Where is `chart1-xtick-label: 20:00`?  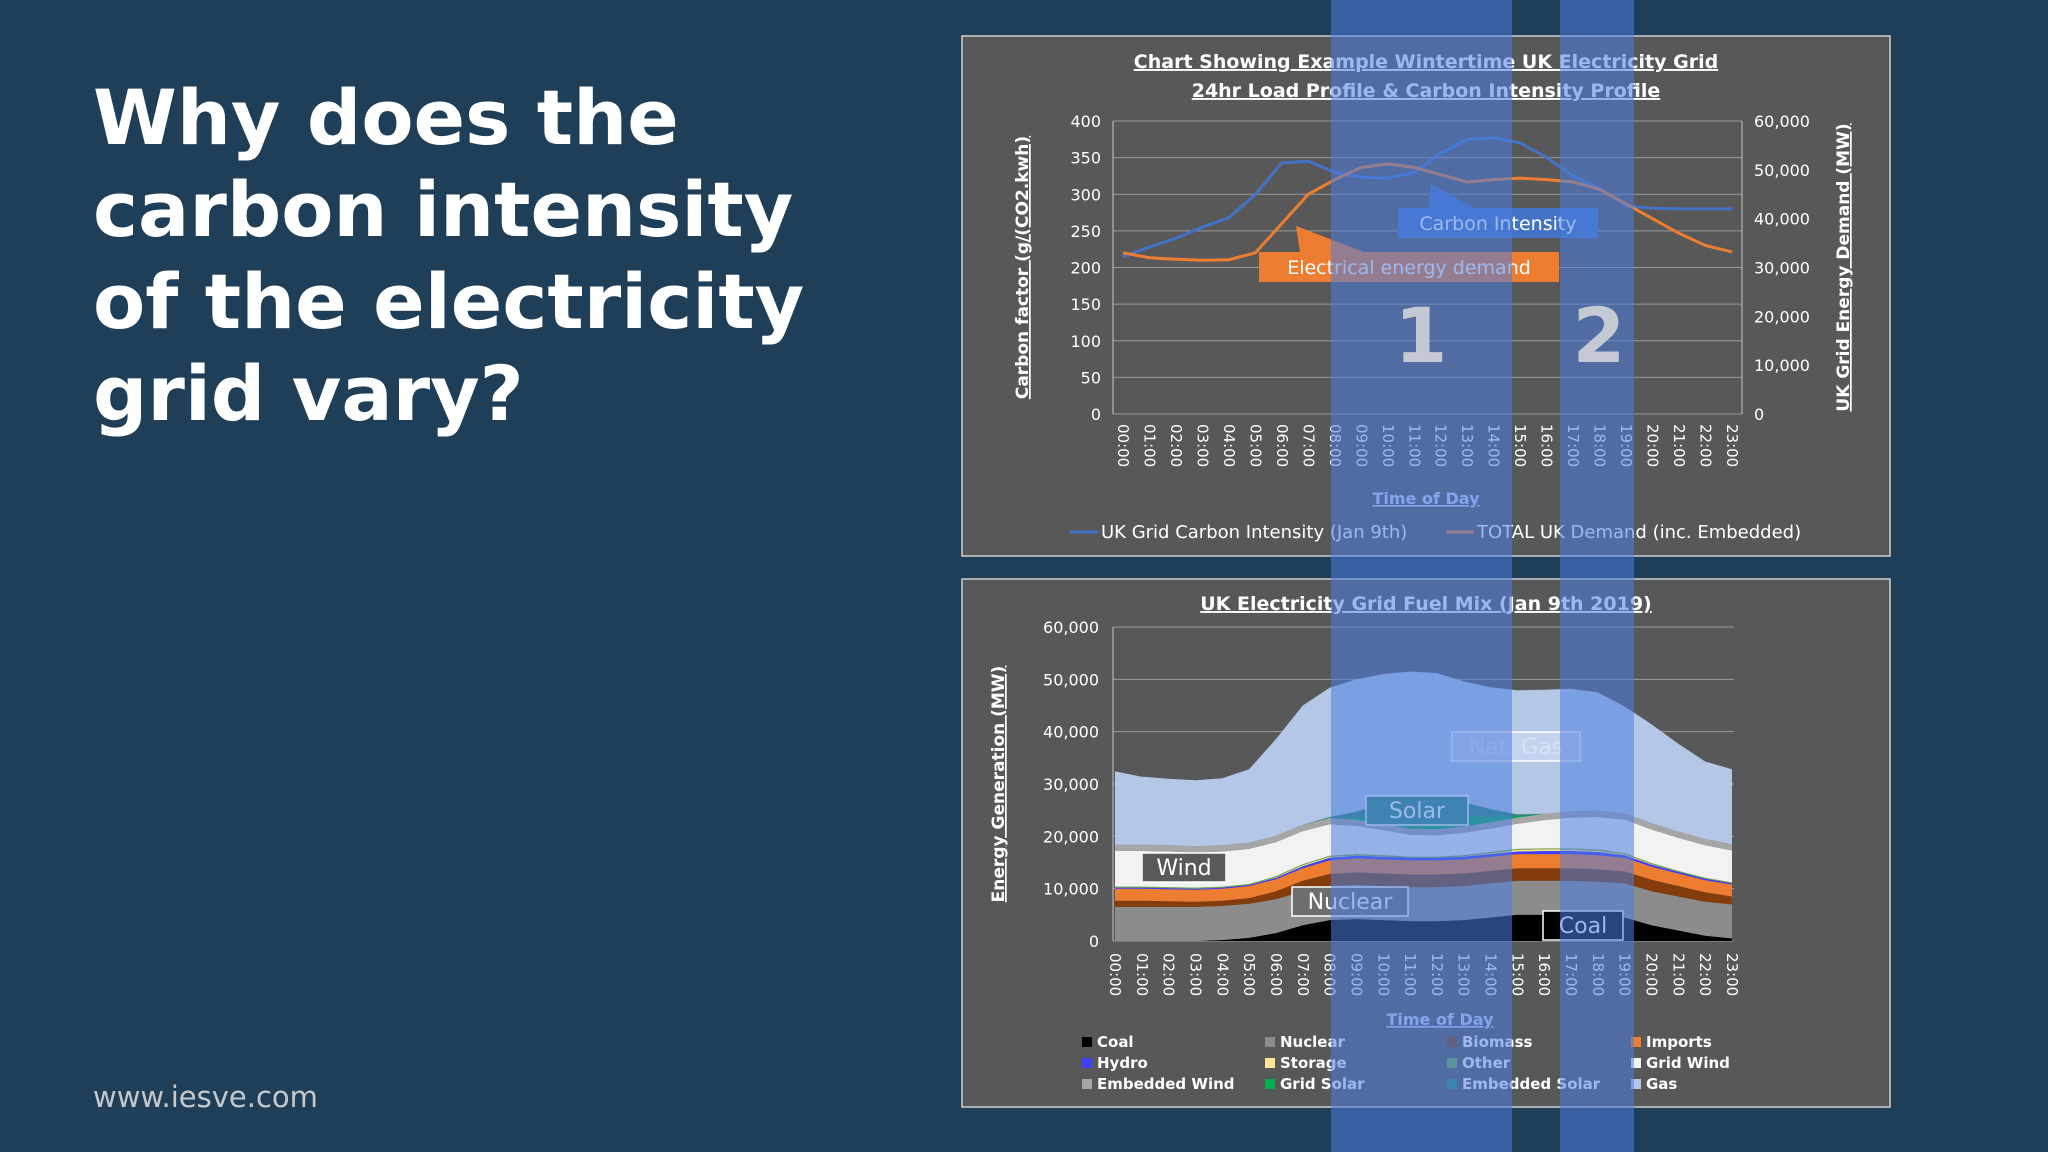 chart1-xtick-label: 20:00 is located at coordinates (1653, 445).